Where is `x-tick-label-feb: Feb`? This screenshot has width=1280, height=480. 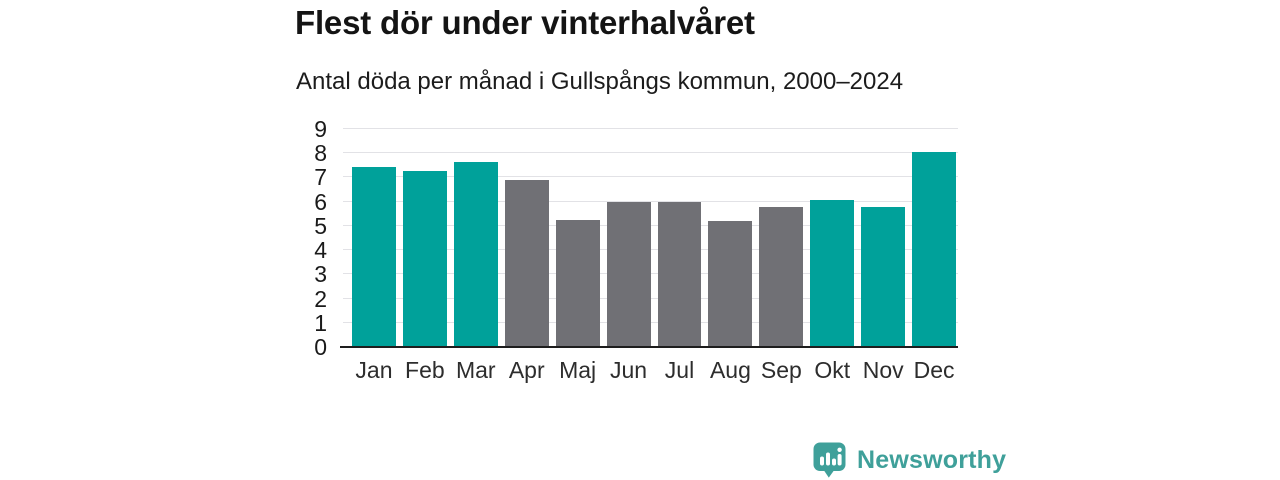 x-tick-label-feb: Feb is located at coordinates (425, 370).